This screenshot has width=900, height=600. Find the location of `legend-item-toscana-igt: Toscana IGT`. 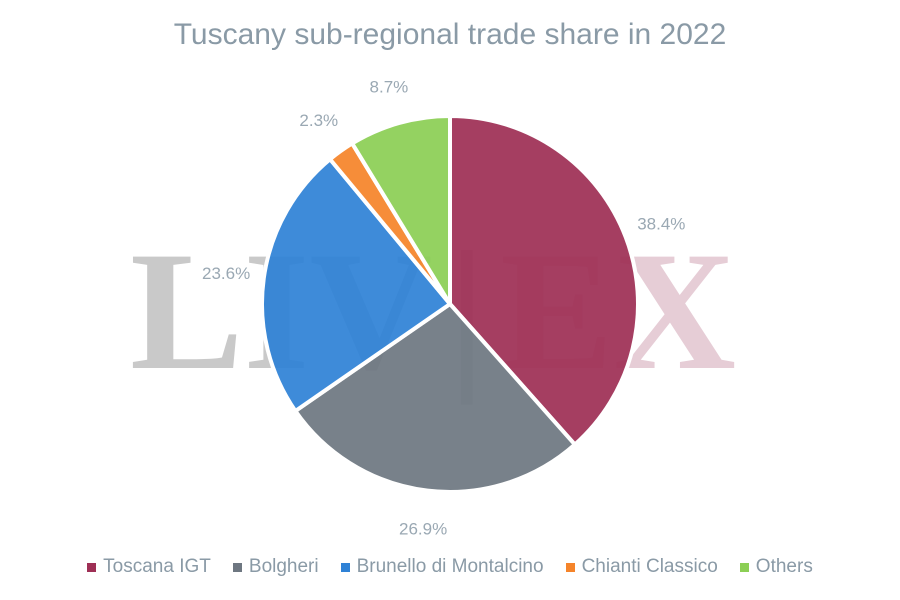

legend-item-toscana-igt: Toscana IGT is located at coordinates (149, 567).